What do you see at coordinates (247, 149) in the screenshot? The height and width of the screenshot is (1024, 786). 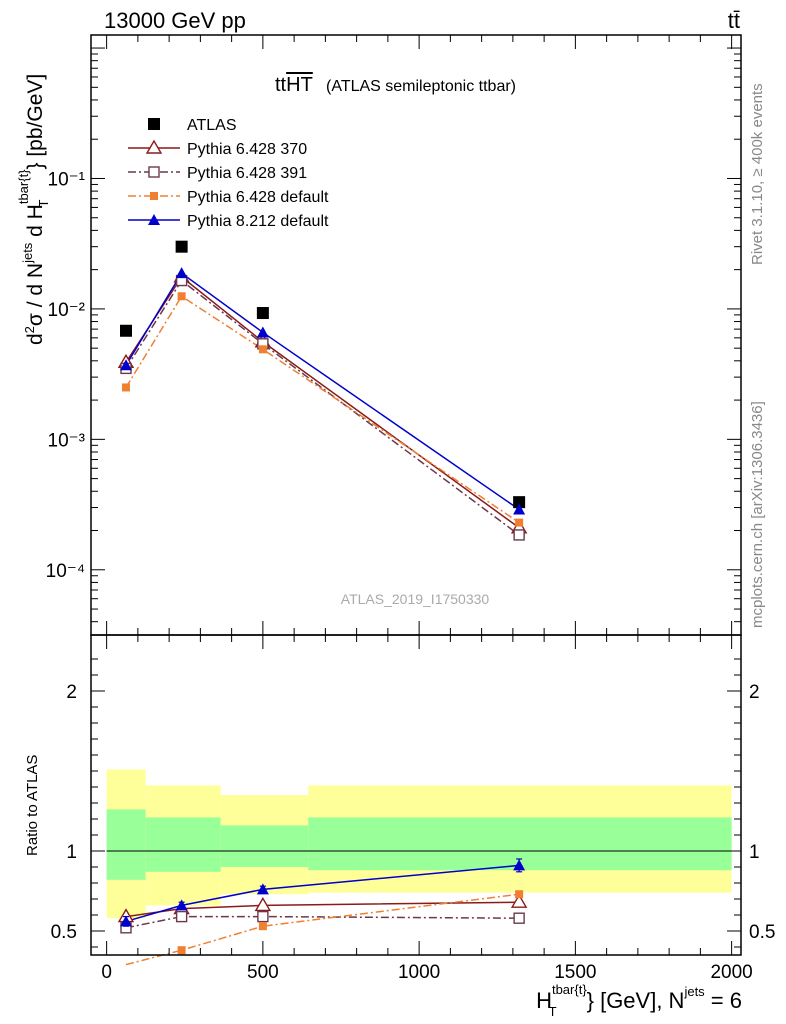 I see `legend-label: Pythia 6.428 370` at bounding box center [247, 149].